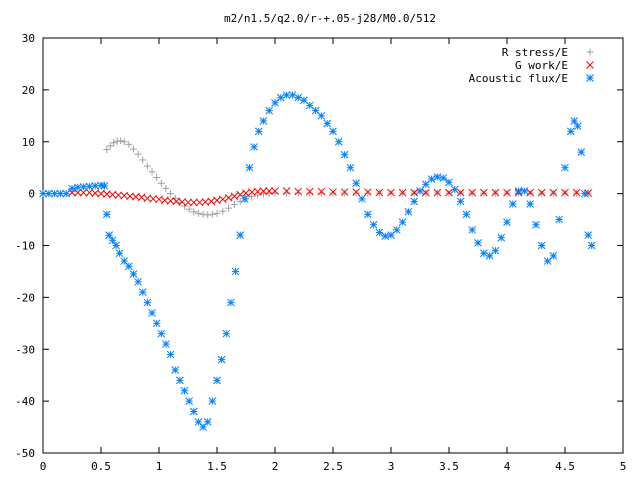 The width and height of the screenshot is (640, 480). Describe the element at coordinates (518, 78) in the screenshot. I see `legend-label: Acoustic flux/E` at that location.